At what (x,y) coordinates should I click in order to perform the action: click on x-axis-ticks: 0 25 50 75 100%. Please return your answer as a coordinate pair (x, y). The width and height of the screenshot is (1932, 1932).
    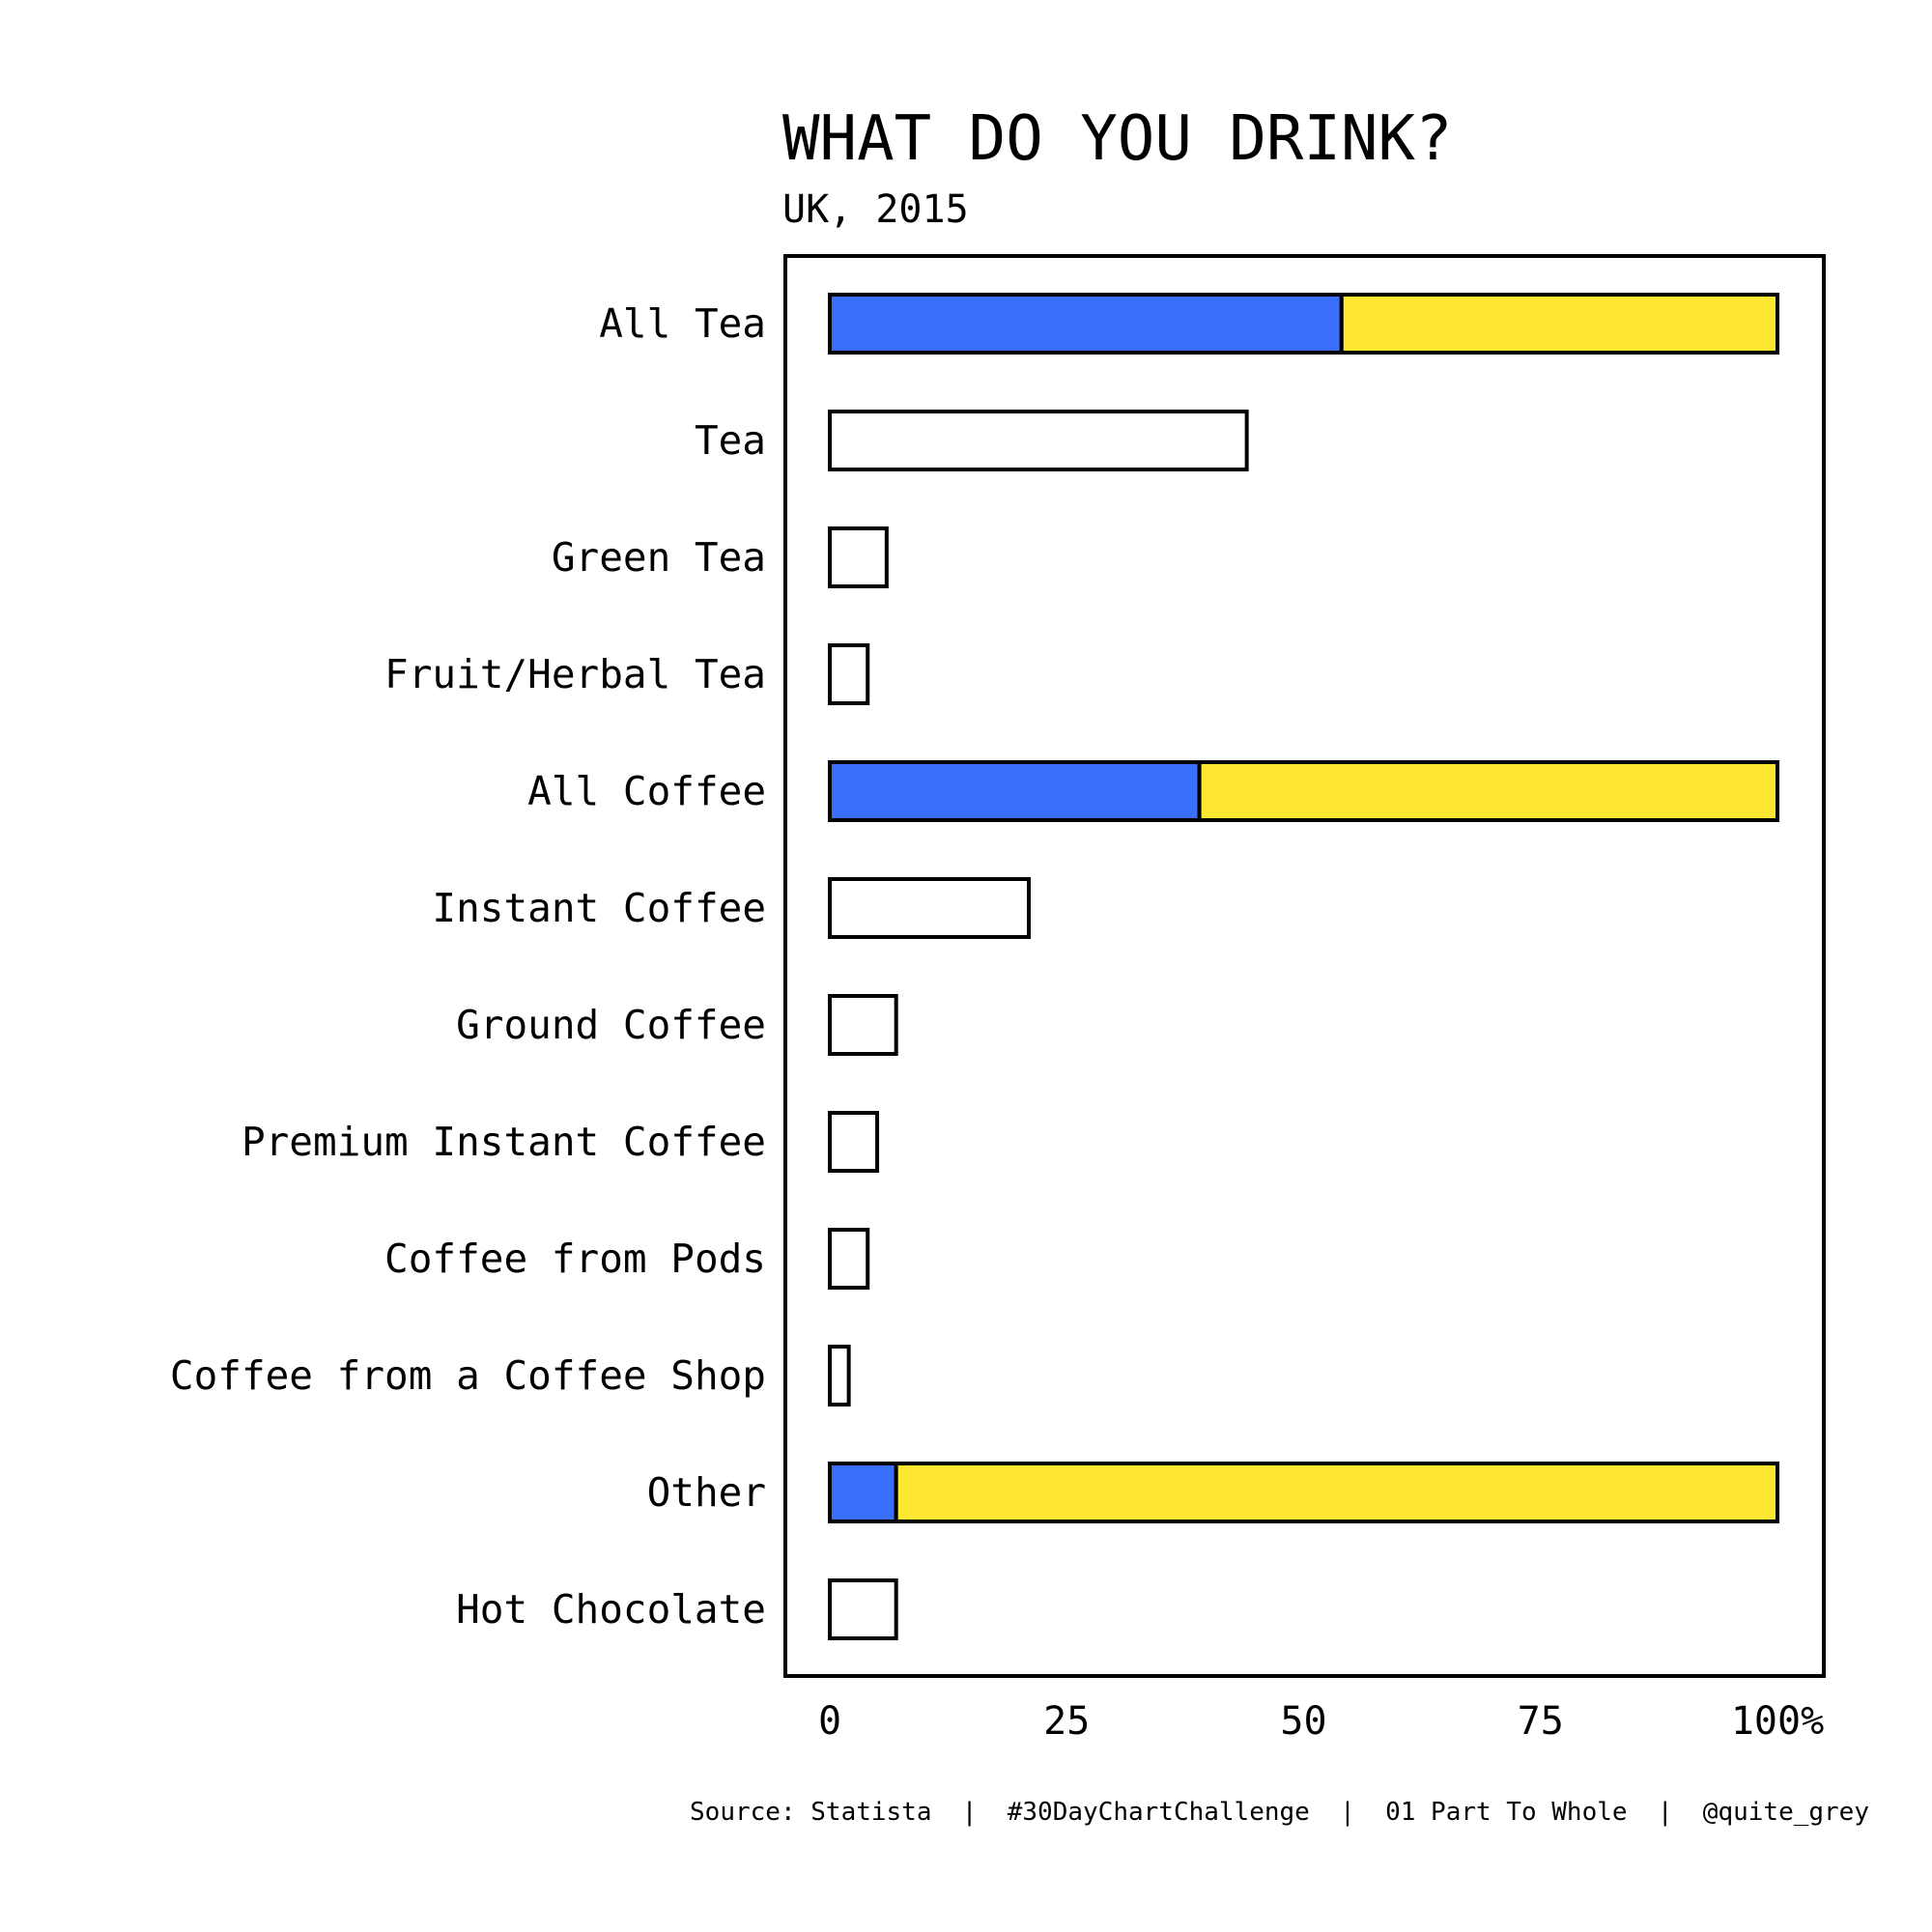
    Looking at the image, I should click on (1321, 1721).